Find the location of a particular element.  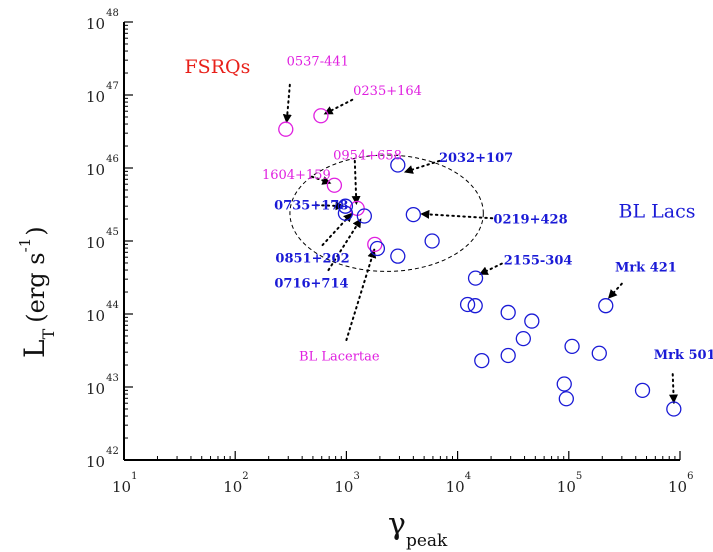

annotation-label: 0537-441 is located at coordinates (318, 61).